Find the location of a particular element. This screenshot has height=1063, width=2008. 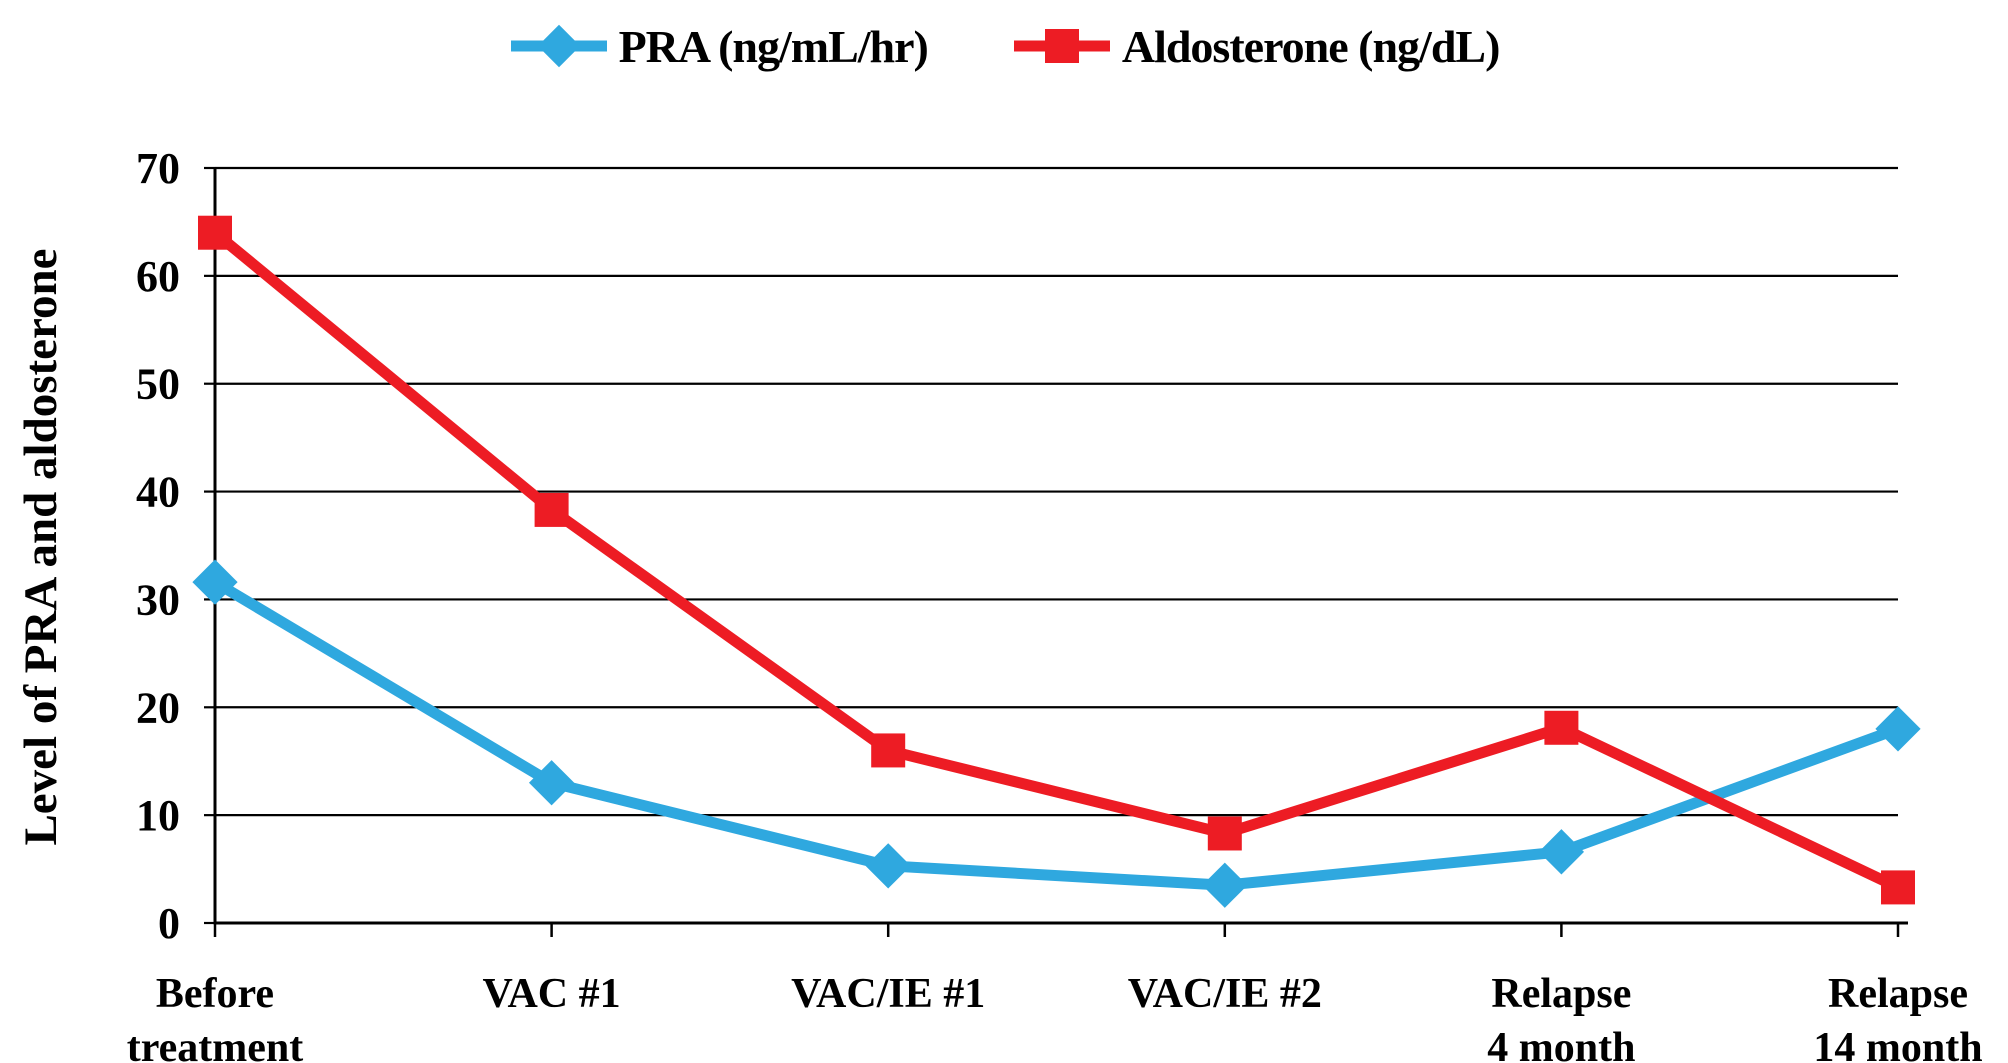

x-axis-label: VAC #1 is located at coordinates (552, 994).